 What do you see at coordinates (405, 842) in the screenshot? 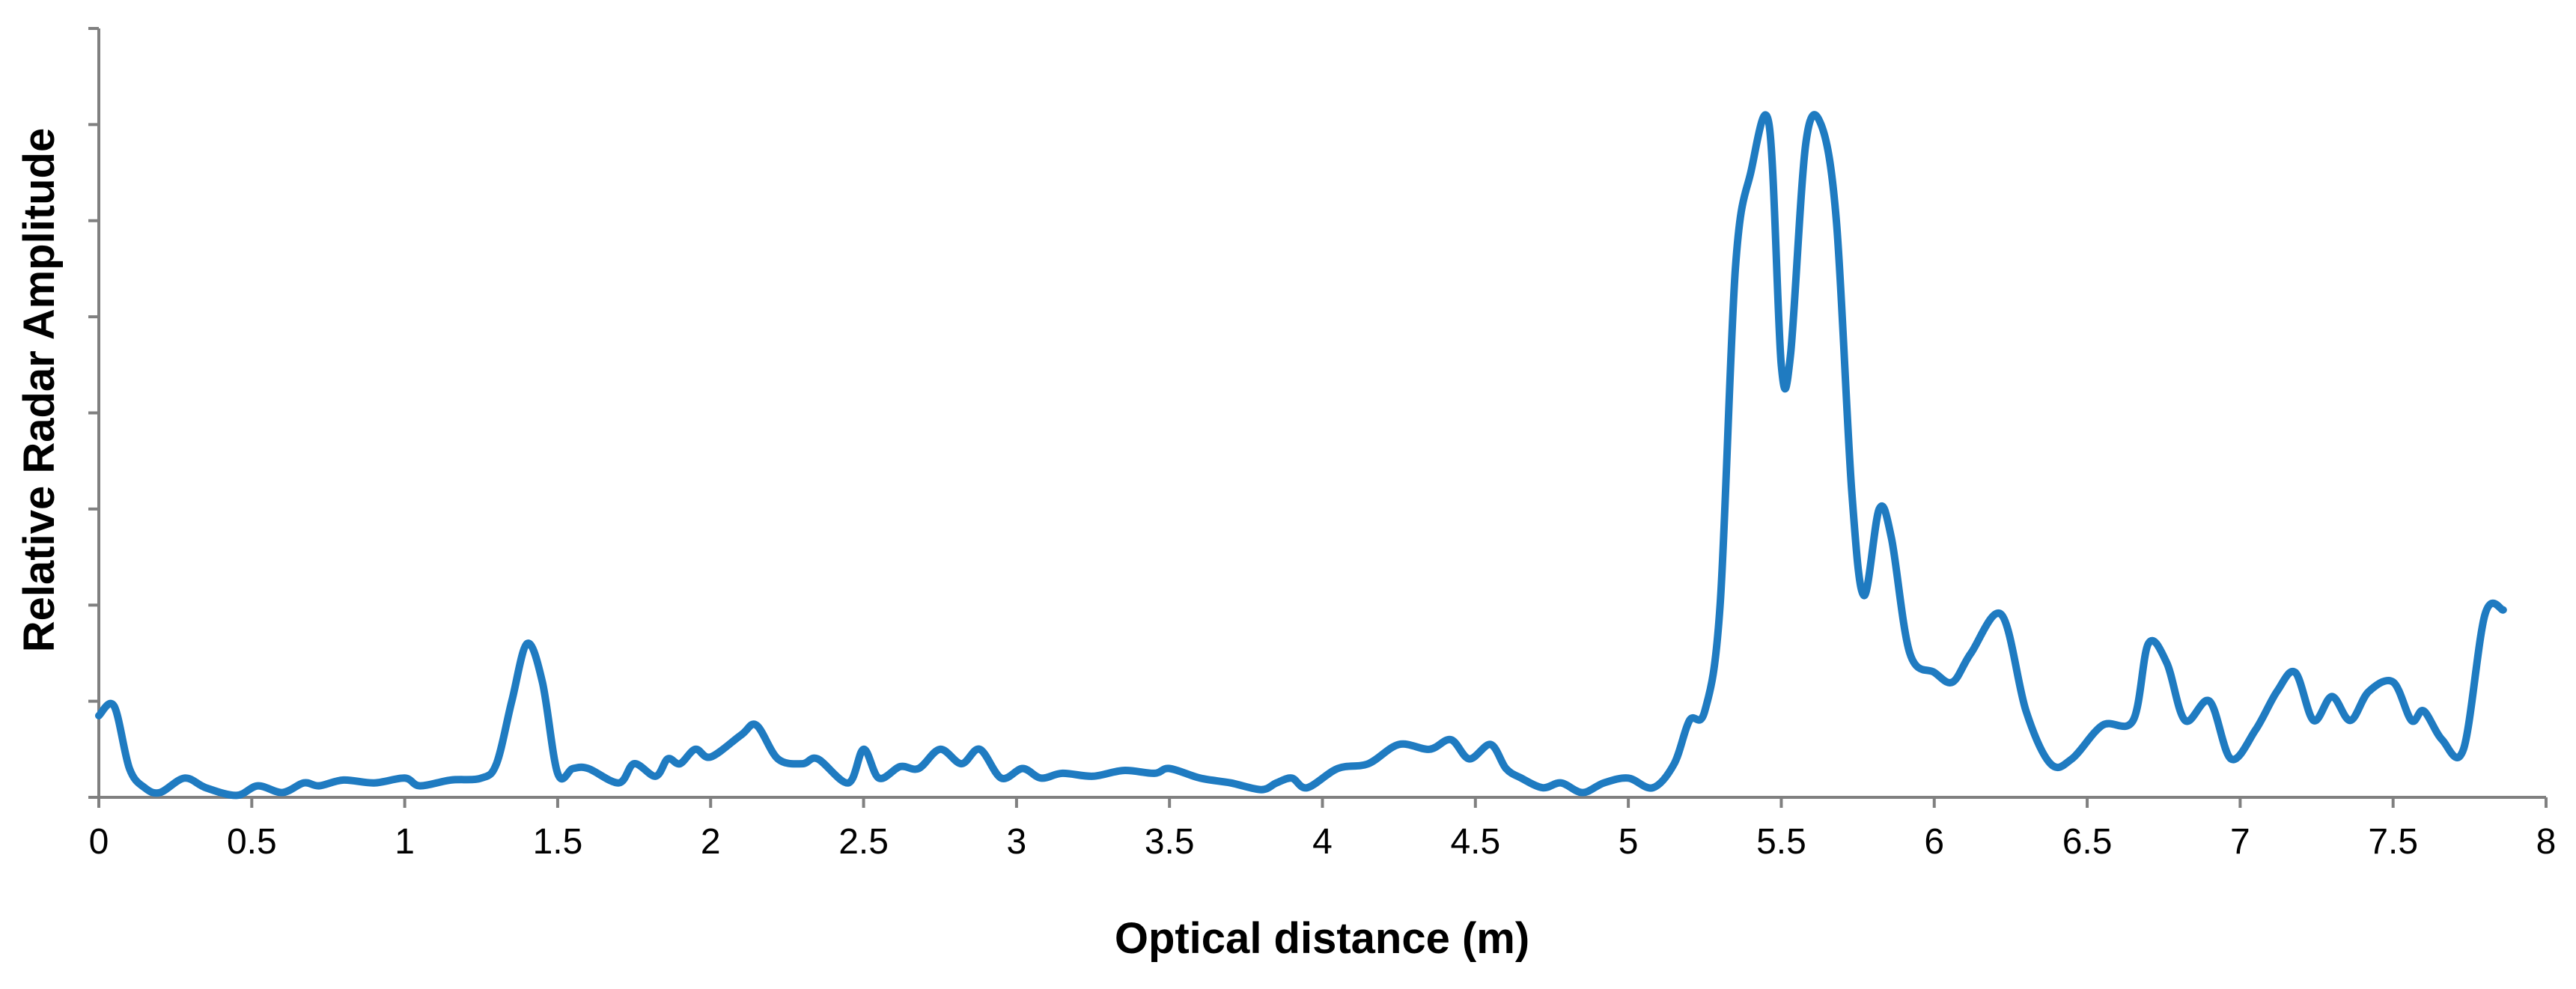
I see `x-tick-label: 1` at bounding box center [405, 842].